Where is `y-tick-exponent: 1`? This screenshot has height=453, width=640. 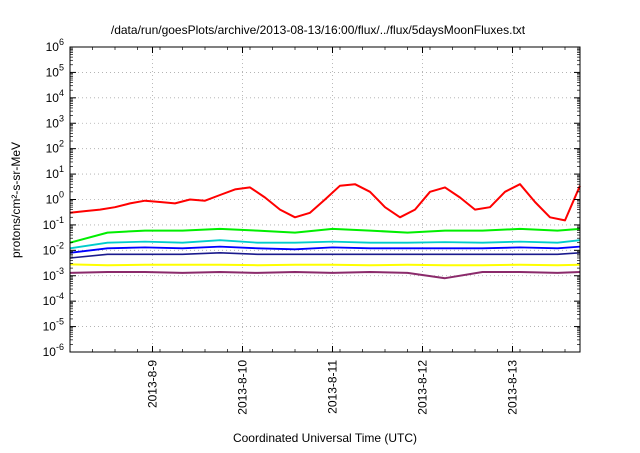 y-tick-exponent: 1 is located at coordinates (61, 169).